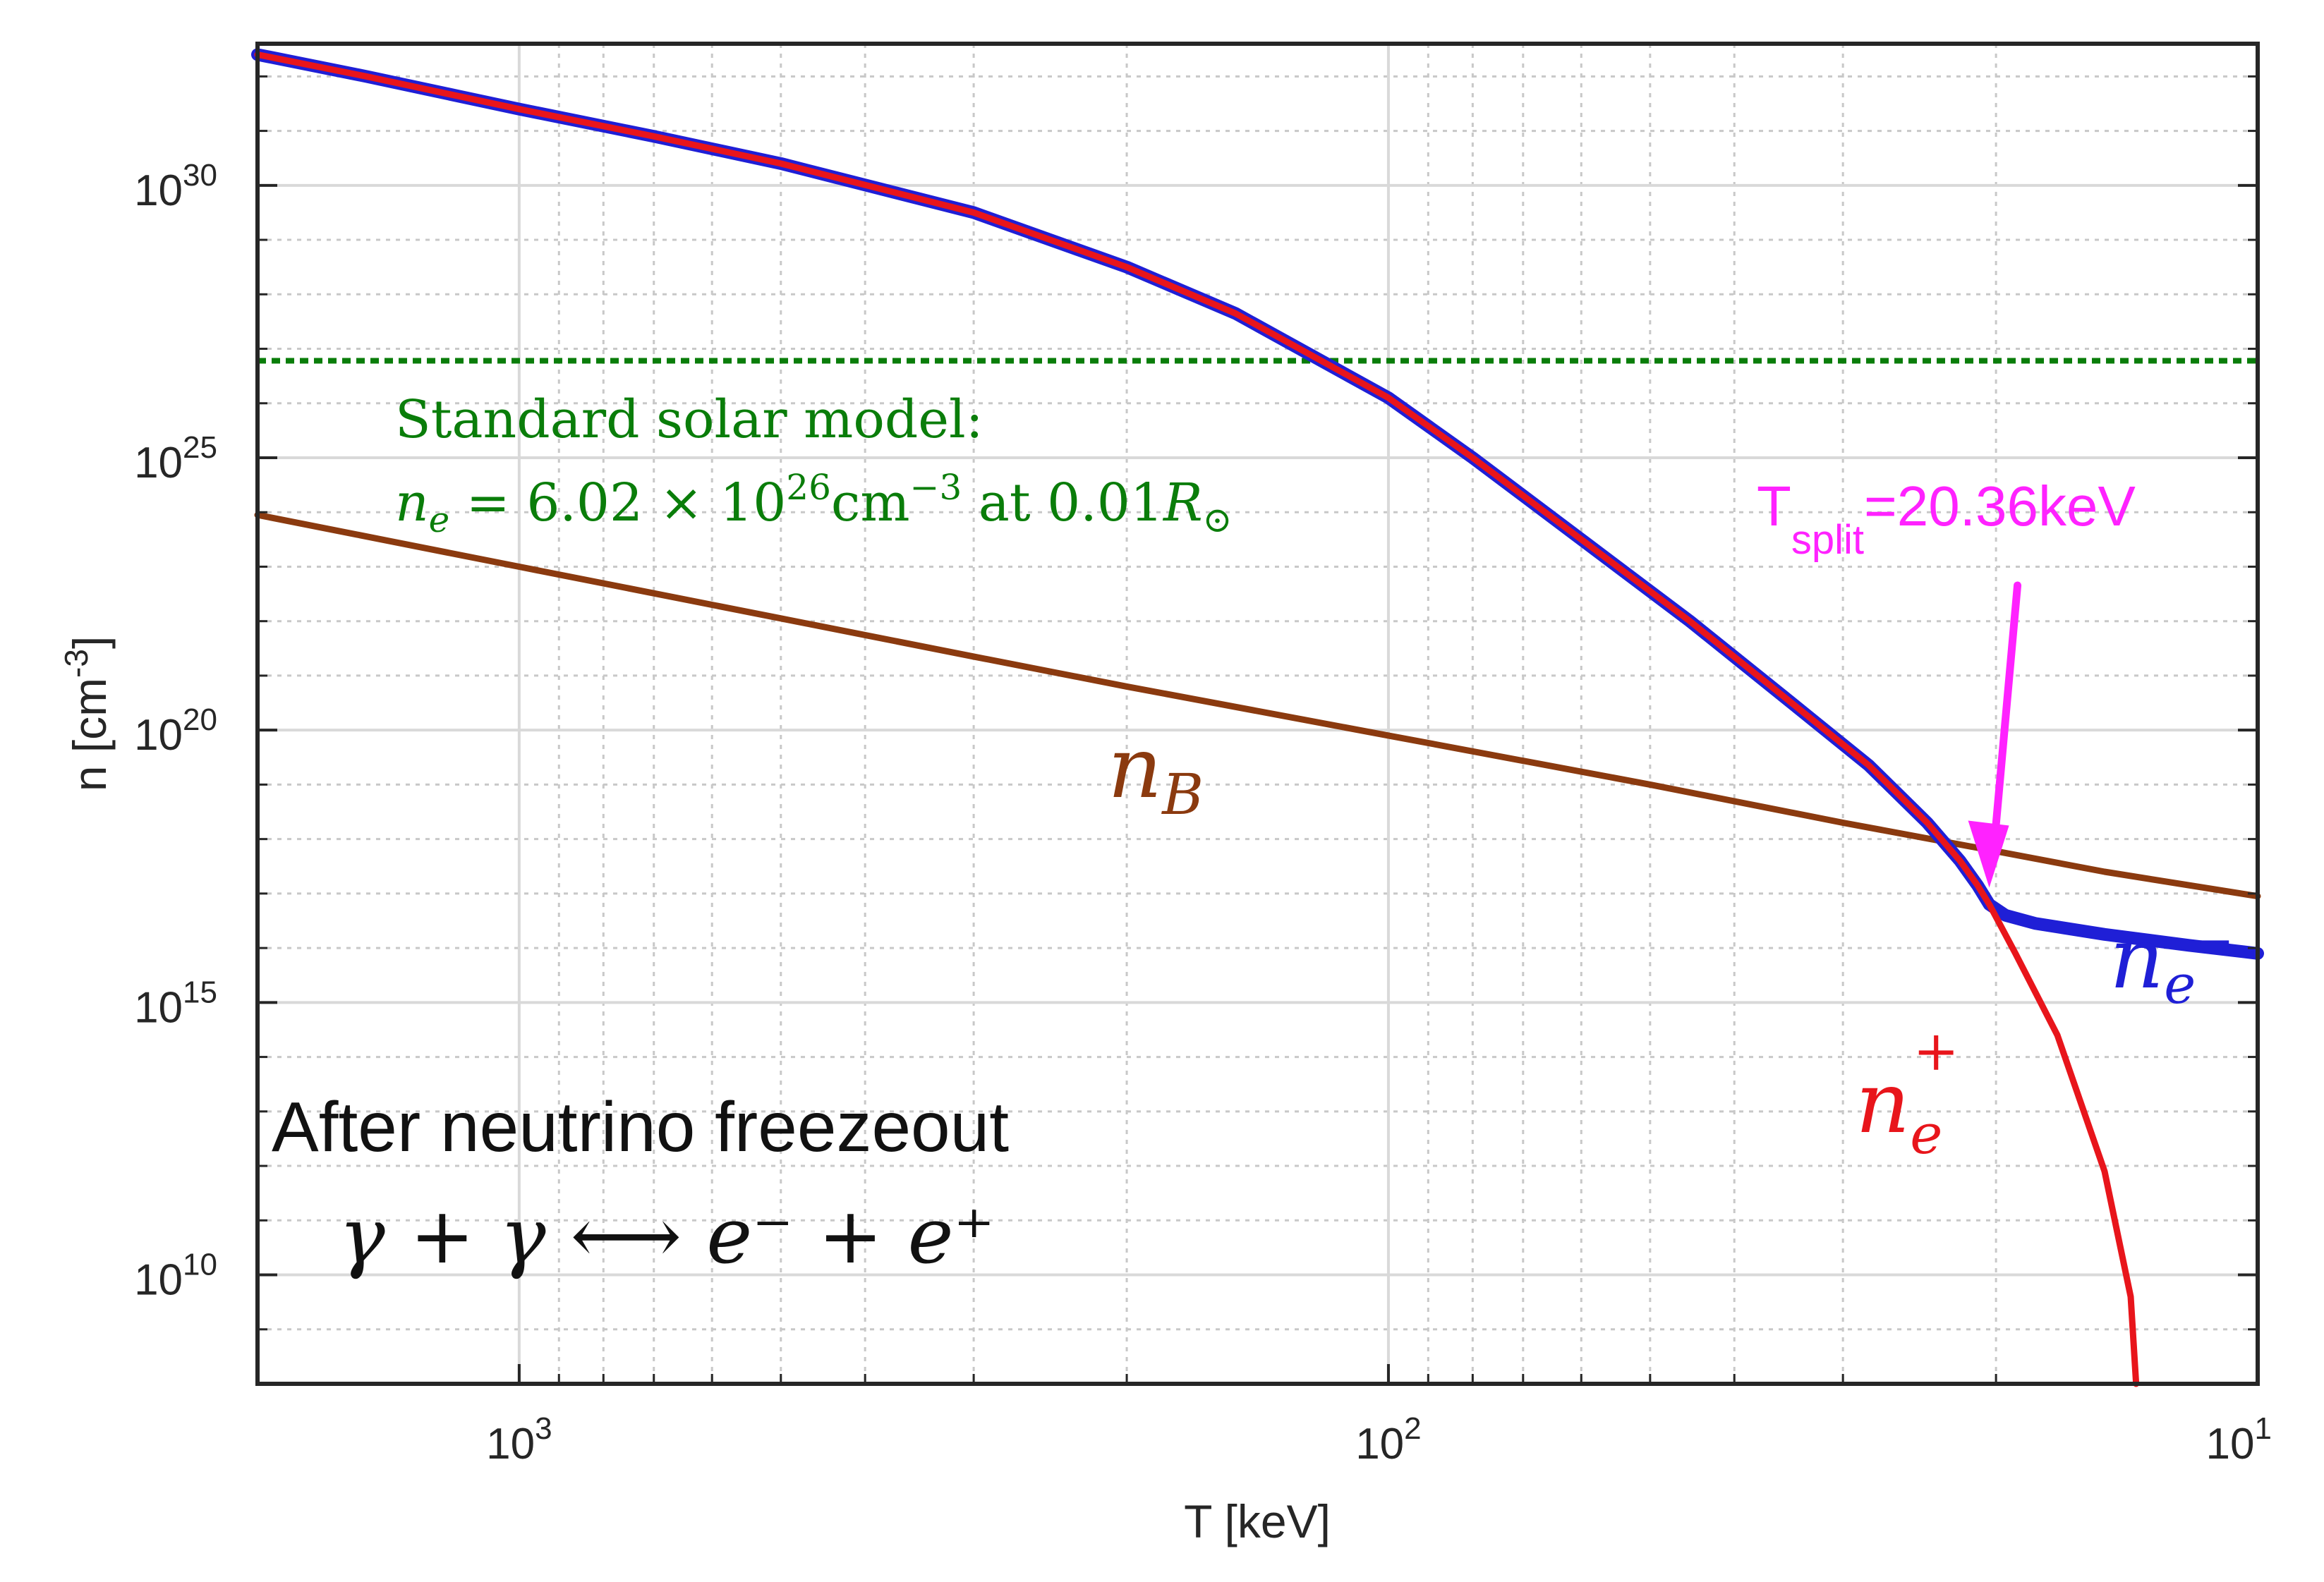 This screenshot has width=2324, height=1582. I want to click on y-axis-label: n [cm-3], so click(87, 714).